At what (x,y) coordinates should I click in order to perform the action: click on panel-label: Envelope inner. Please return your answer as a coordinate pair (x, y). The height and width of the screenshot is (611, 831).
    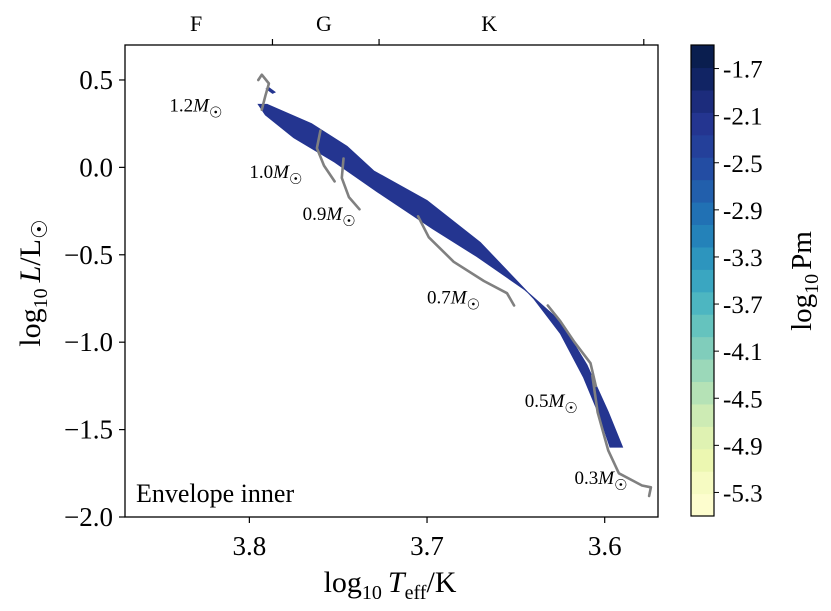
    Looking at the image, I should click on (215, 493).